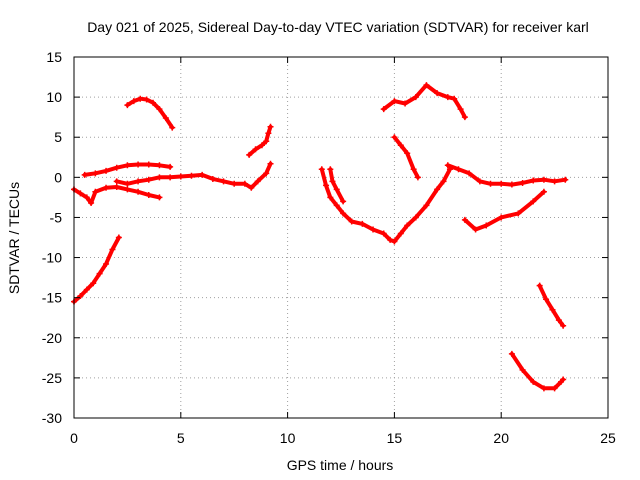  Describe the element at coordinates (56, 217) in the screenshot. I see `y-tick-label: -5` at that location.